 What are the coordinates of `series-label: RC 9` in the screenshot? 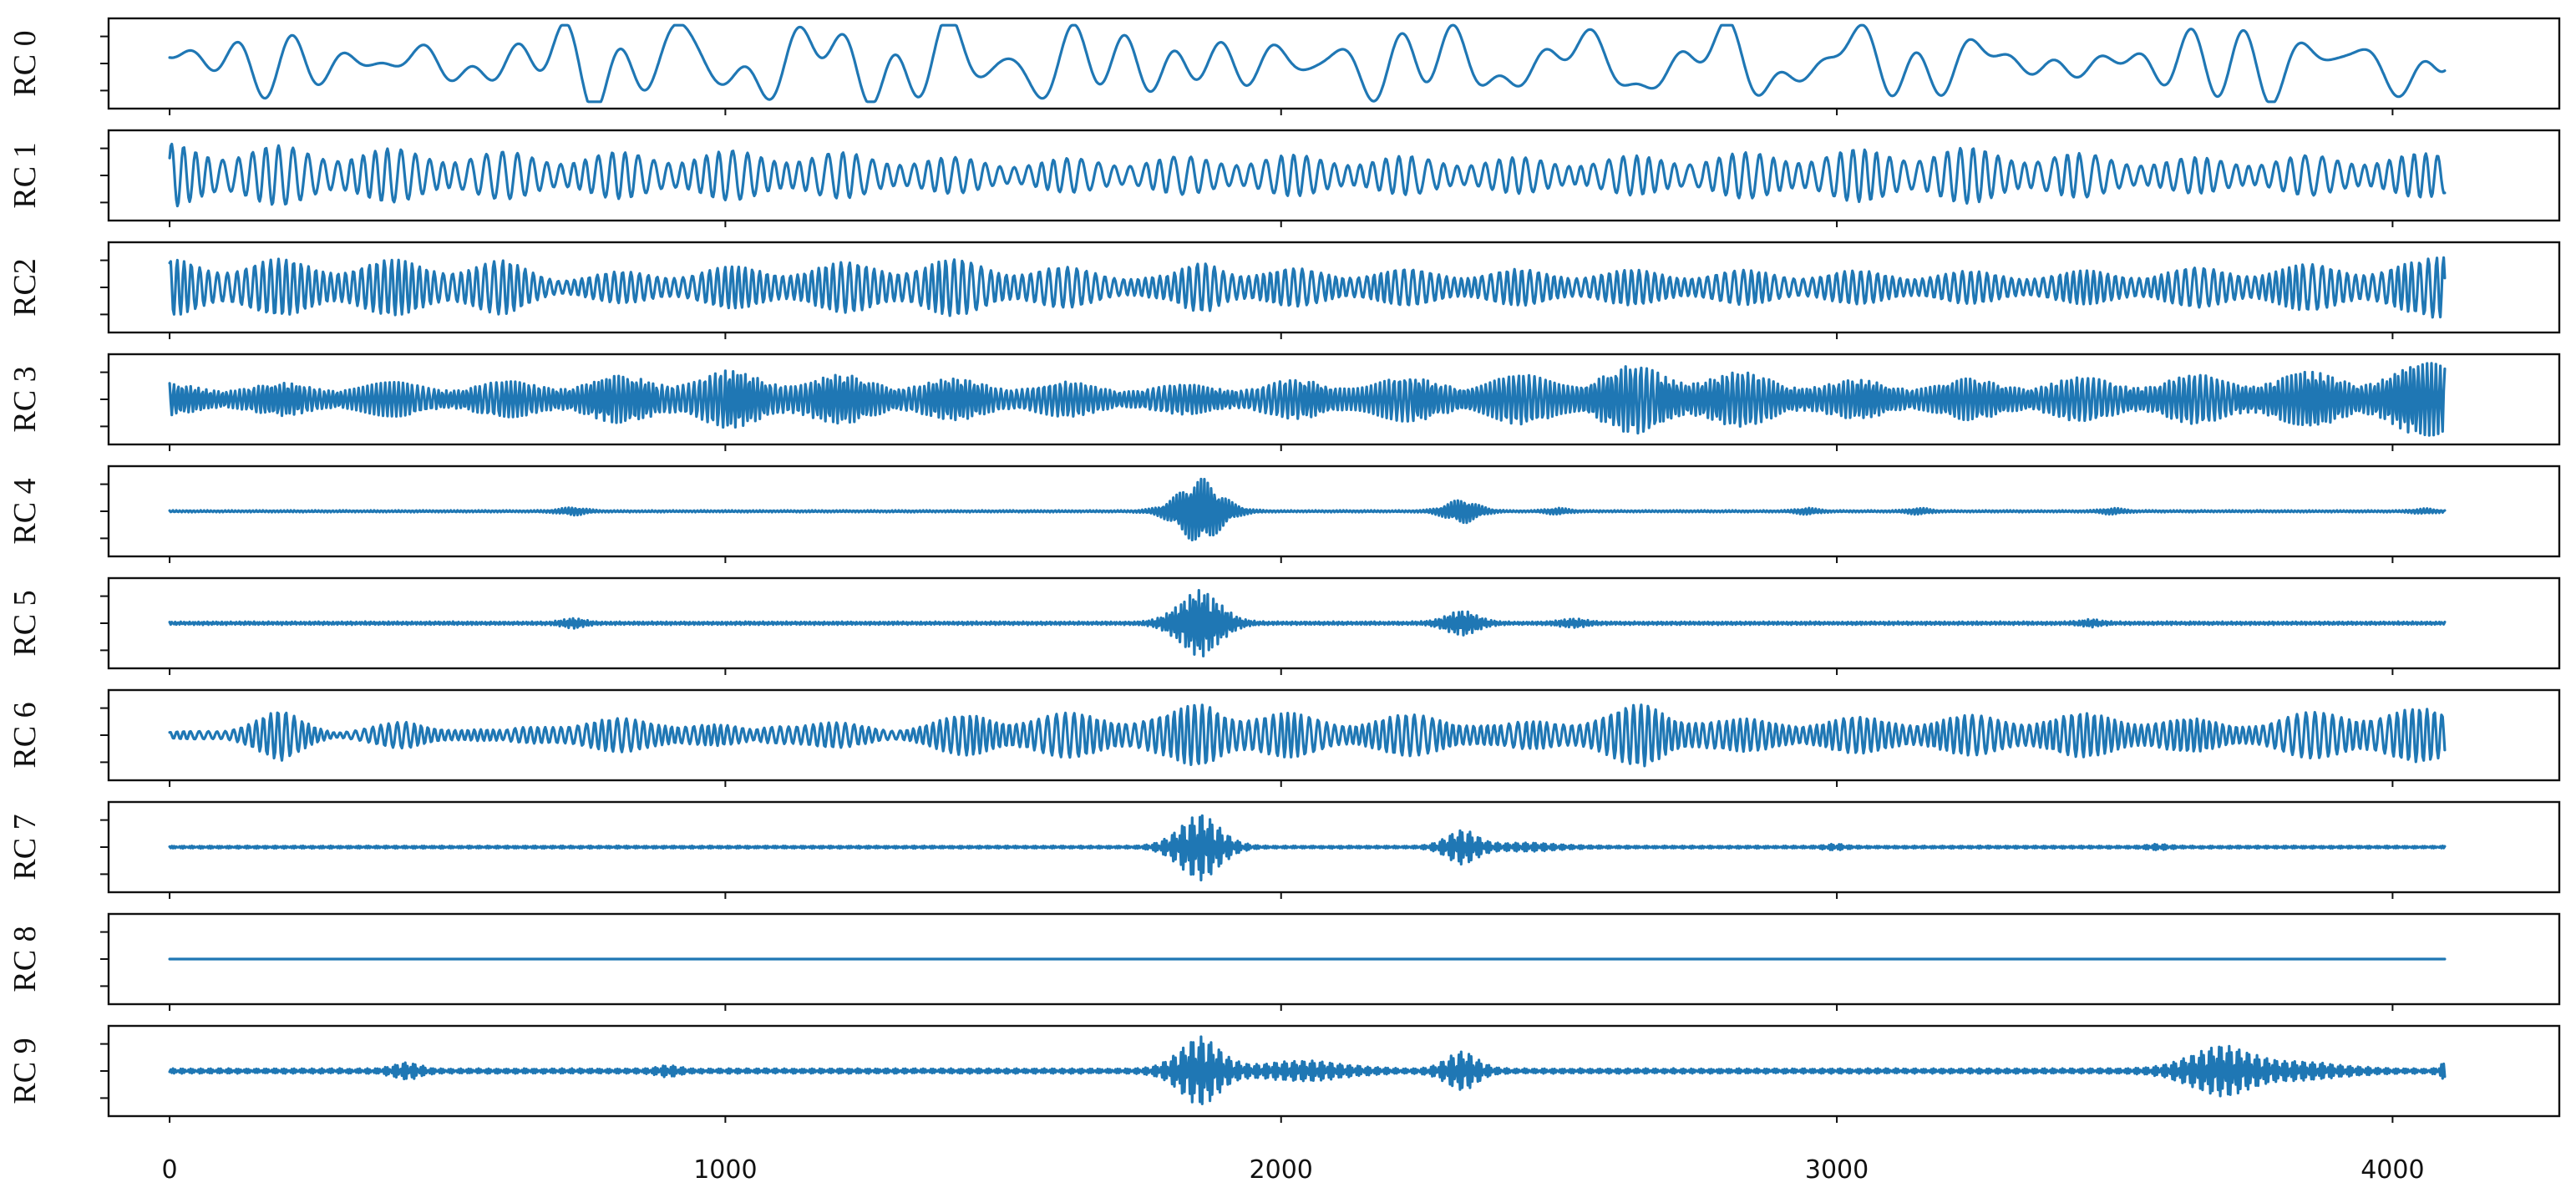 It's located at (25, 1071).